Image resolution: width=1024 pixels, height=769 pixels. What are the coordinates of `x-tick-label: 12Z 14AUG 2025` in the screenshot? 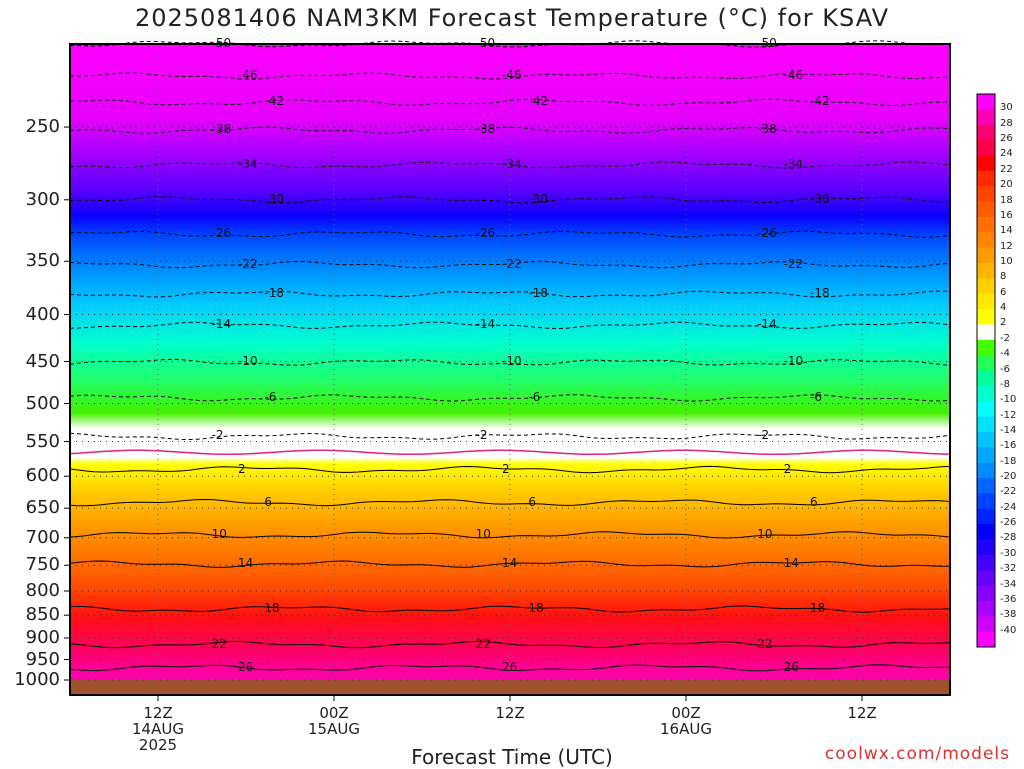 It's located at (158, 729).